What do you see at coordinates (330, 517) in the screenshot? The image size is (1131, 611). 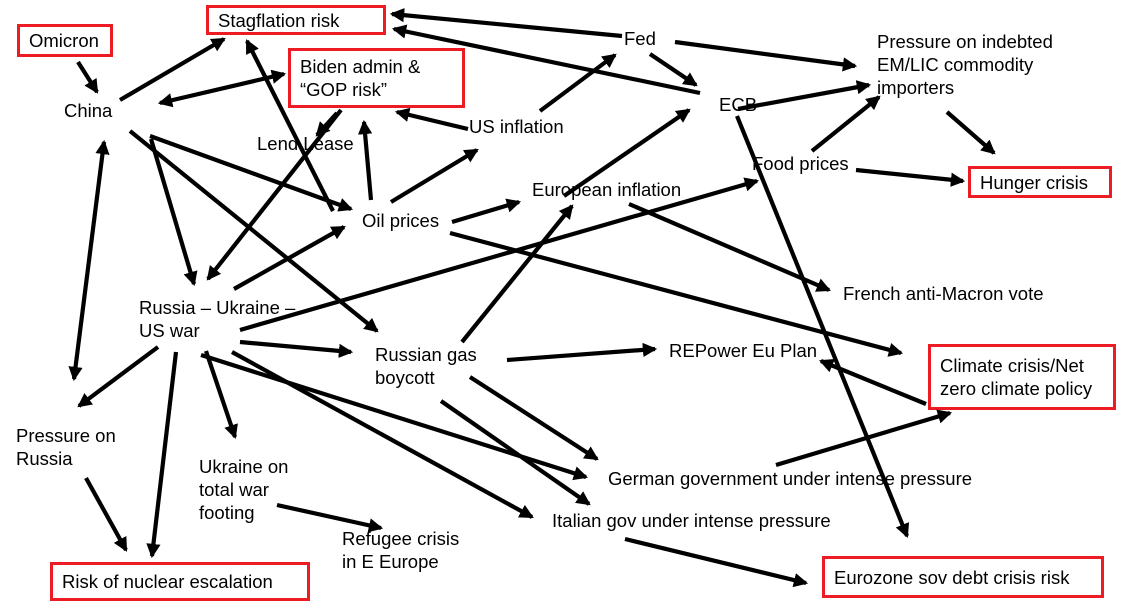 I see `edge-ukrainefooting-to-refugee` at bounding box center [330, 517].